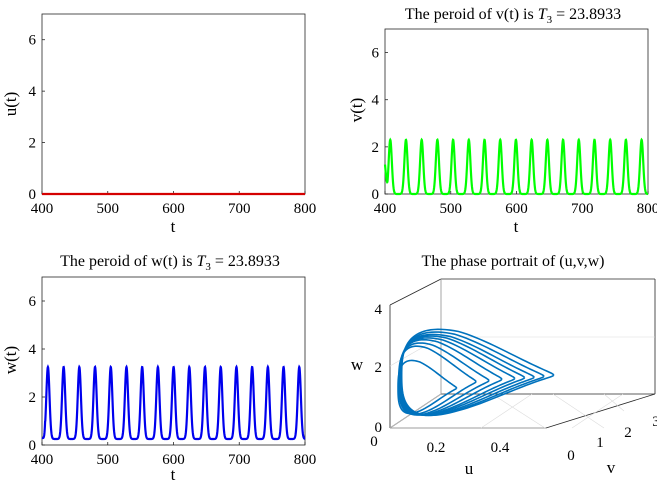  Describe the element at coordinates (427, 387) in the screenshot. I see `orbit-loop` at that location.